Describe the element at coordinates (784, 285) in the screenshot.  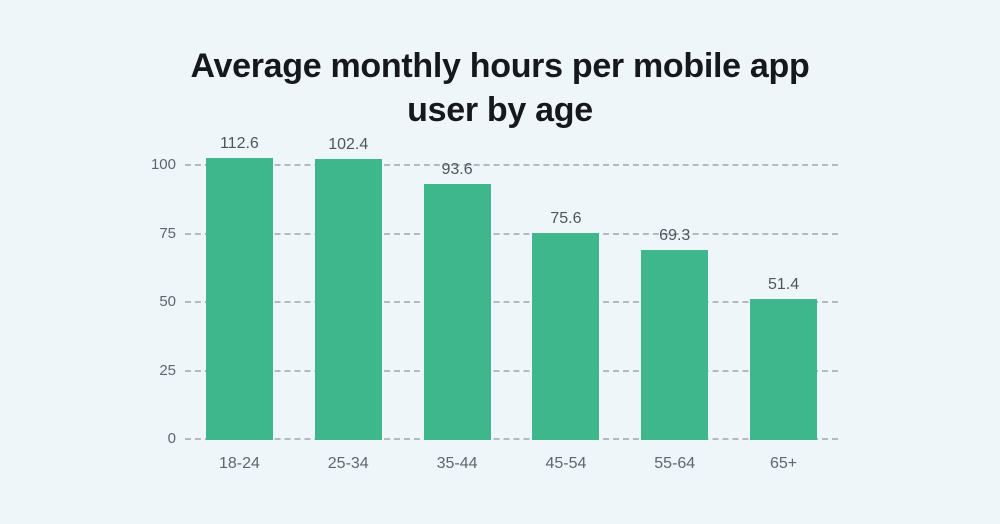
I see `bar-value-label: 51.4` at that location.